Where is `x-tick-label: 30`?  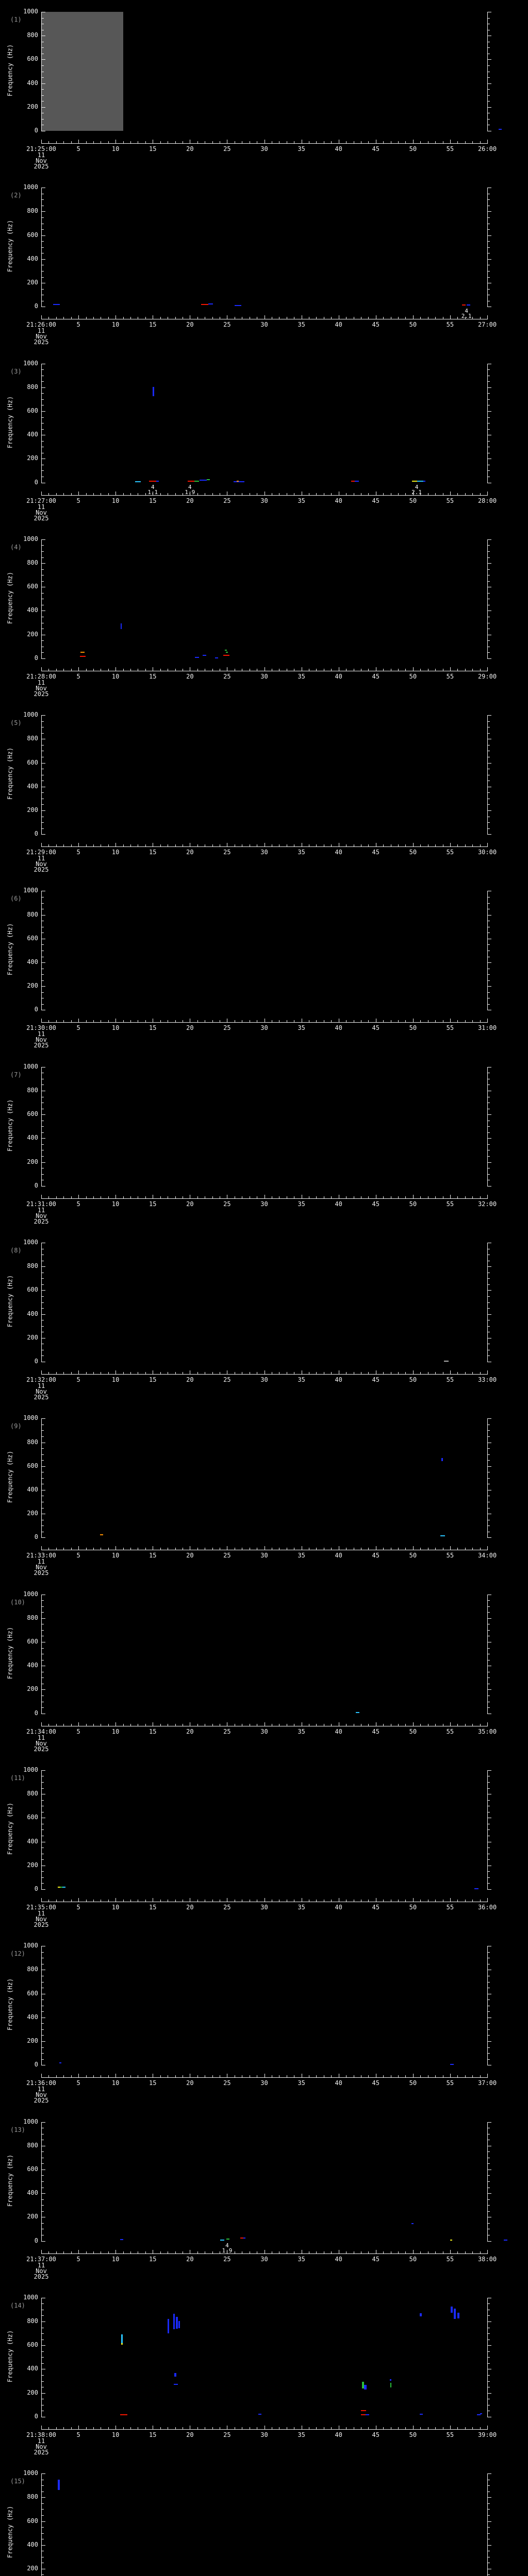
x-tick-label: 30 is located at coordinates (264, 852).